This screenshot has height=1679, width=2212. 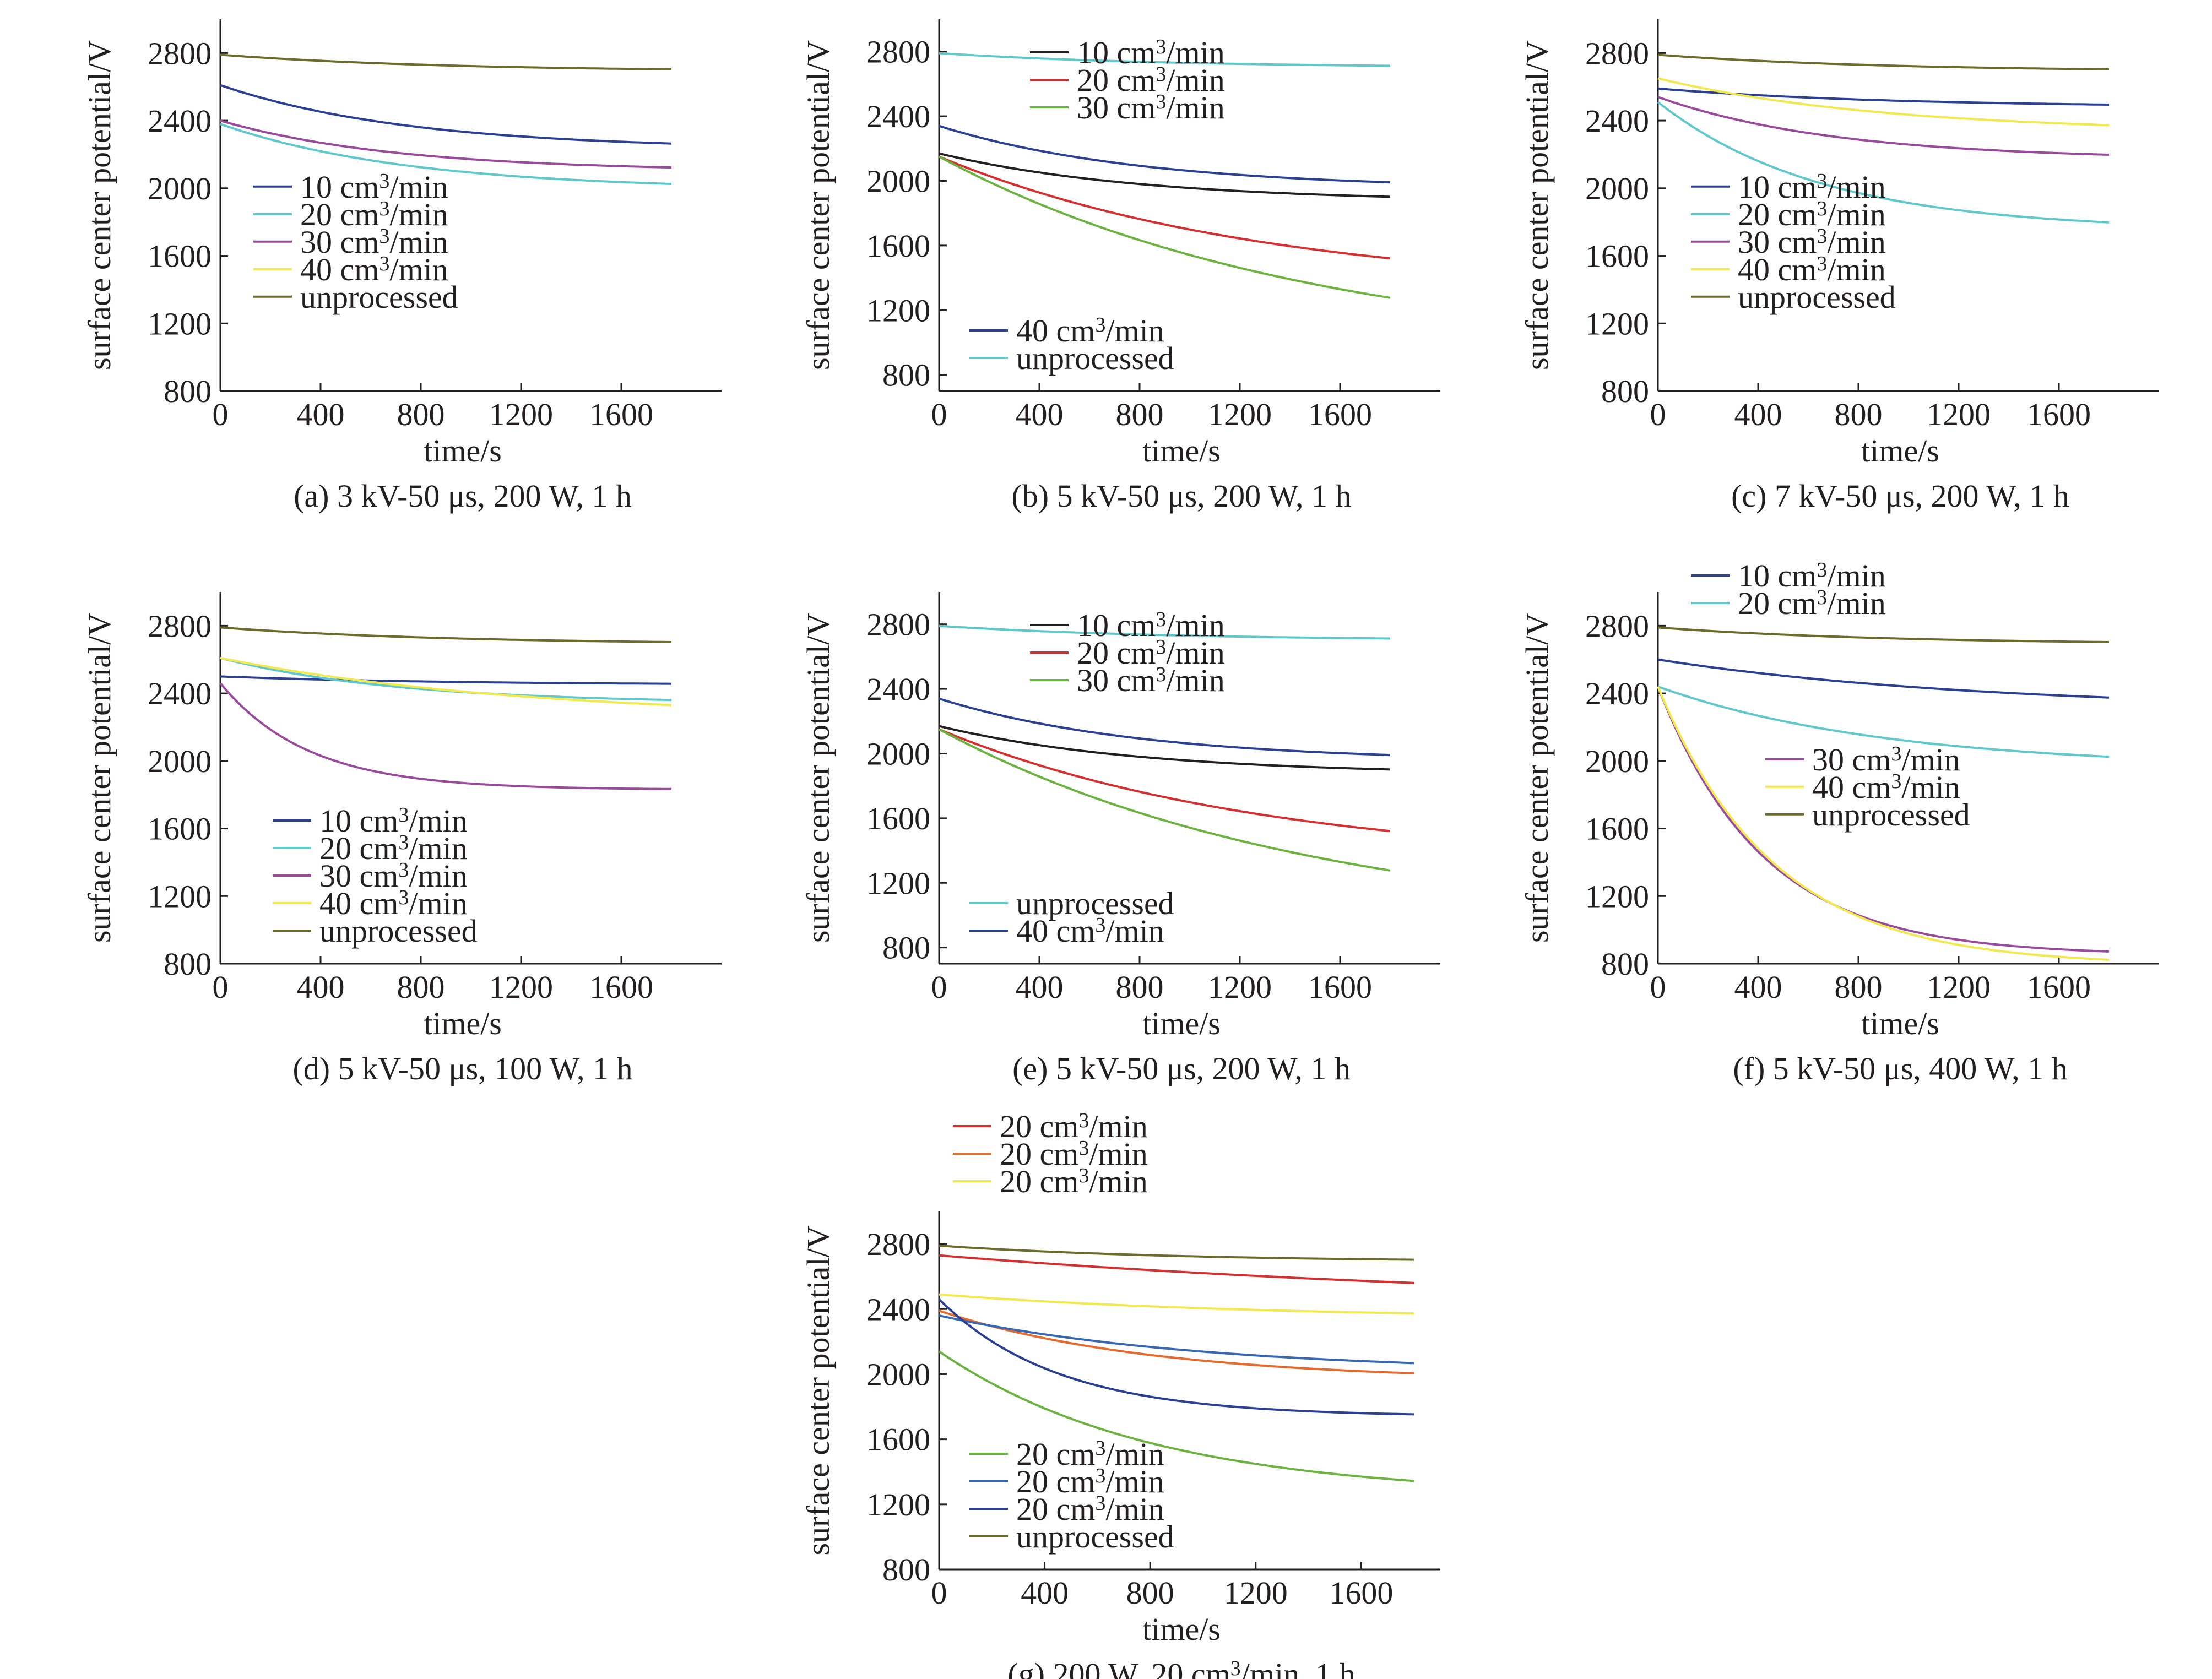 What do you see at coordinates (1900, 496) in the screenshot?
I see `panel-caption: (c) 7 kV-50 μs, 200 W, 1 h` at bounding box center [1900, 496].